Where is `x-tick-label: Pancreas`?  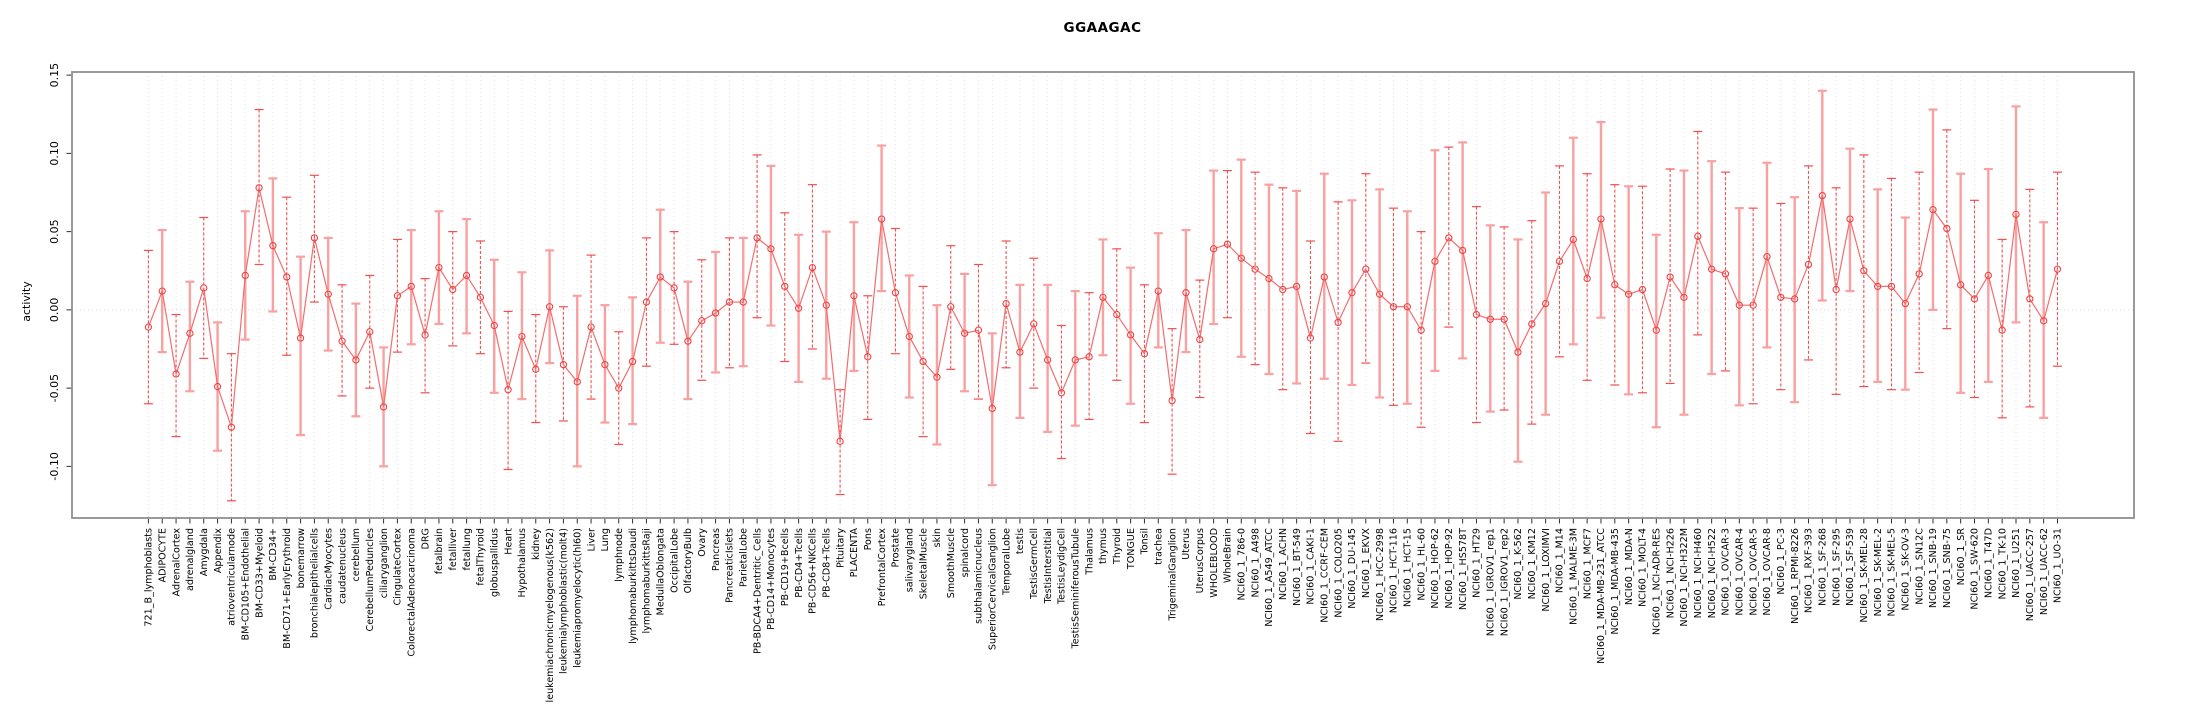
x-tick-label: Pancreas is located at coordinates (716, 549).